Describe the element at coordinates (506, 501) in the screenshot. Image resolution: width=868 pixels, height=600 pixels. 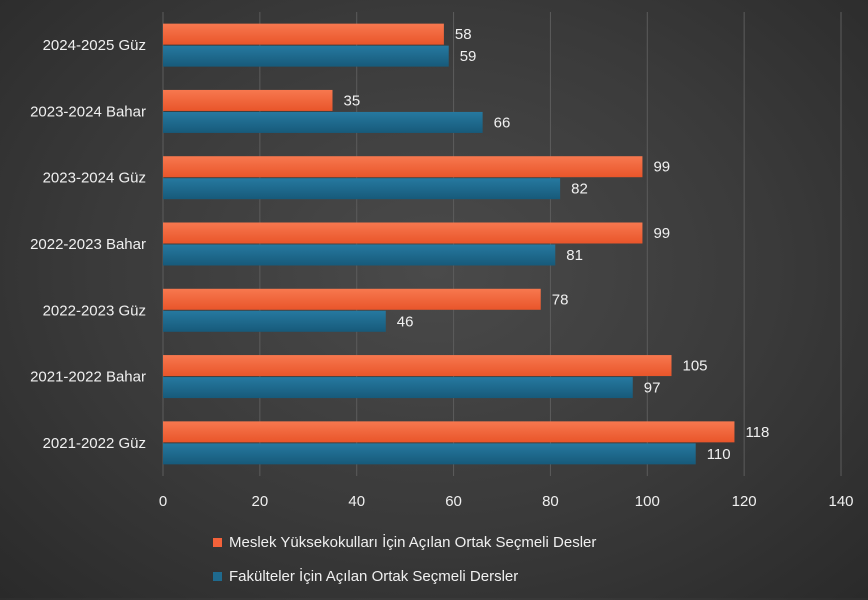
I see `x-axis-tick-labels: 0 20 40 60 80 100 120 140` at that location.